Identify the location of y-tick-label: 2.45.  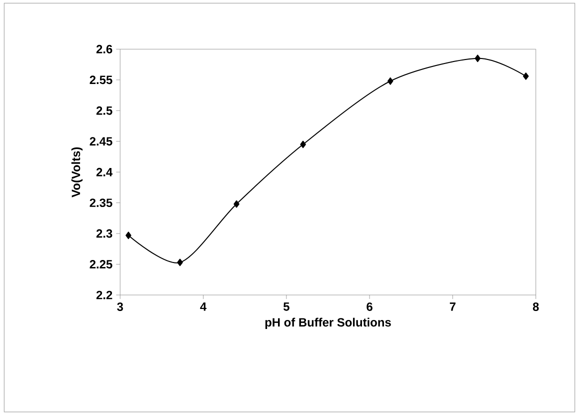
(101, 141).